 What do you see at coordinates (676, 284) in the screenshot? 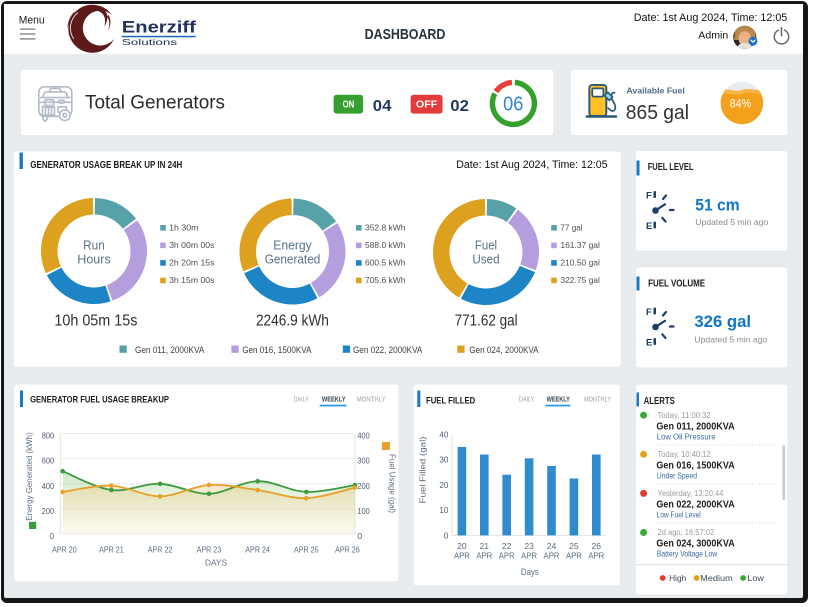
I see `svg-text: FUEL VOLUME` at bounding box center [676, 284].